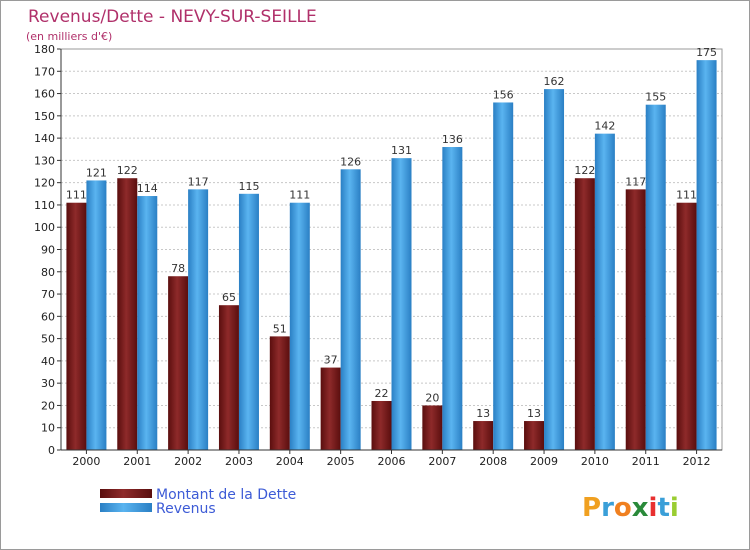  Describe the element at coordinates (646, 461) in the screenshot. I see `x-tick-label: 2011` at that location.